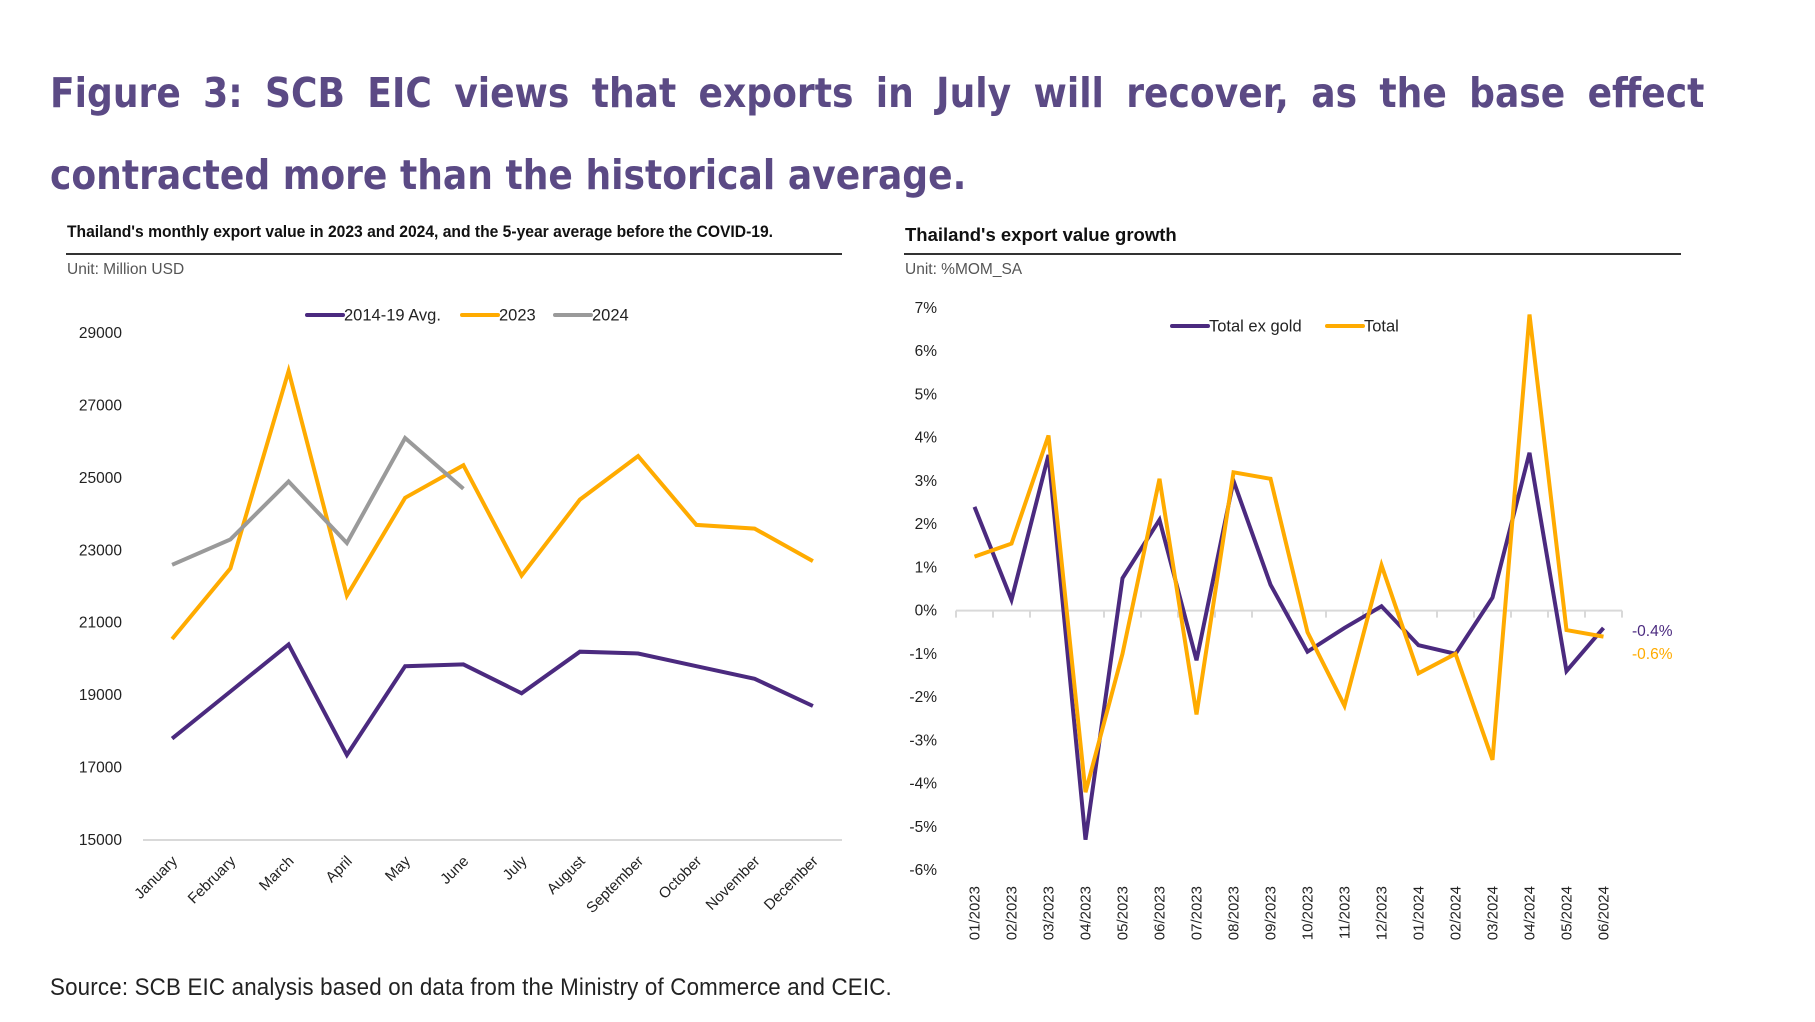 Image resolution: width=1815 pixels, height=1022 pixels. What do you see at coordinates (100, 768) in the screenshot?
I see `left-y-tick-label: 17000` at bounding box center [100, 768].